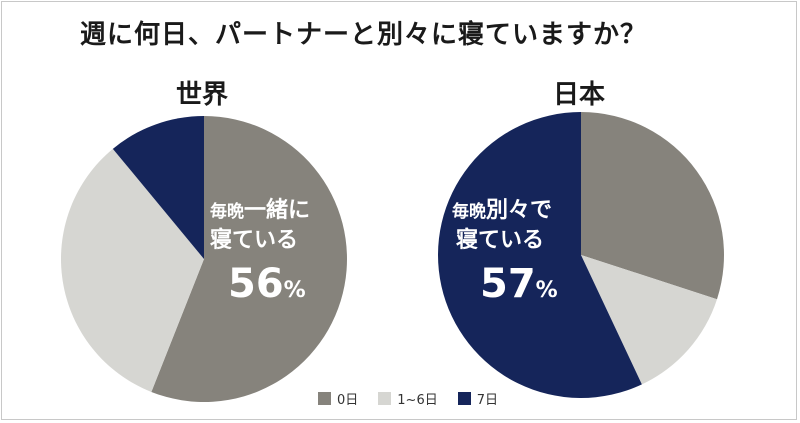  Describe the element at coordinates (519, 210) in the screenshot. I see `japan-annotation-line1-big: 別々で` at that location.